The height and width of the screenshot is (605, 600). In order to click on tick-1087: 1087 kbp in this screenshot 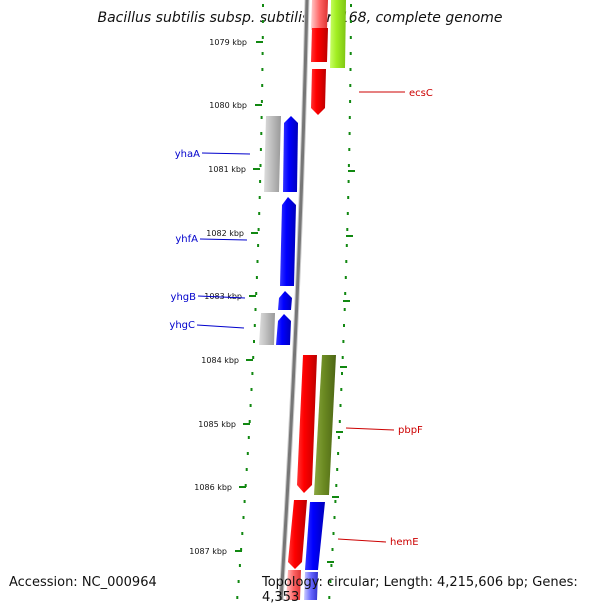, I will do `click(215, 551)`.